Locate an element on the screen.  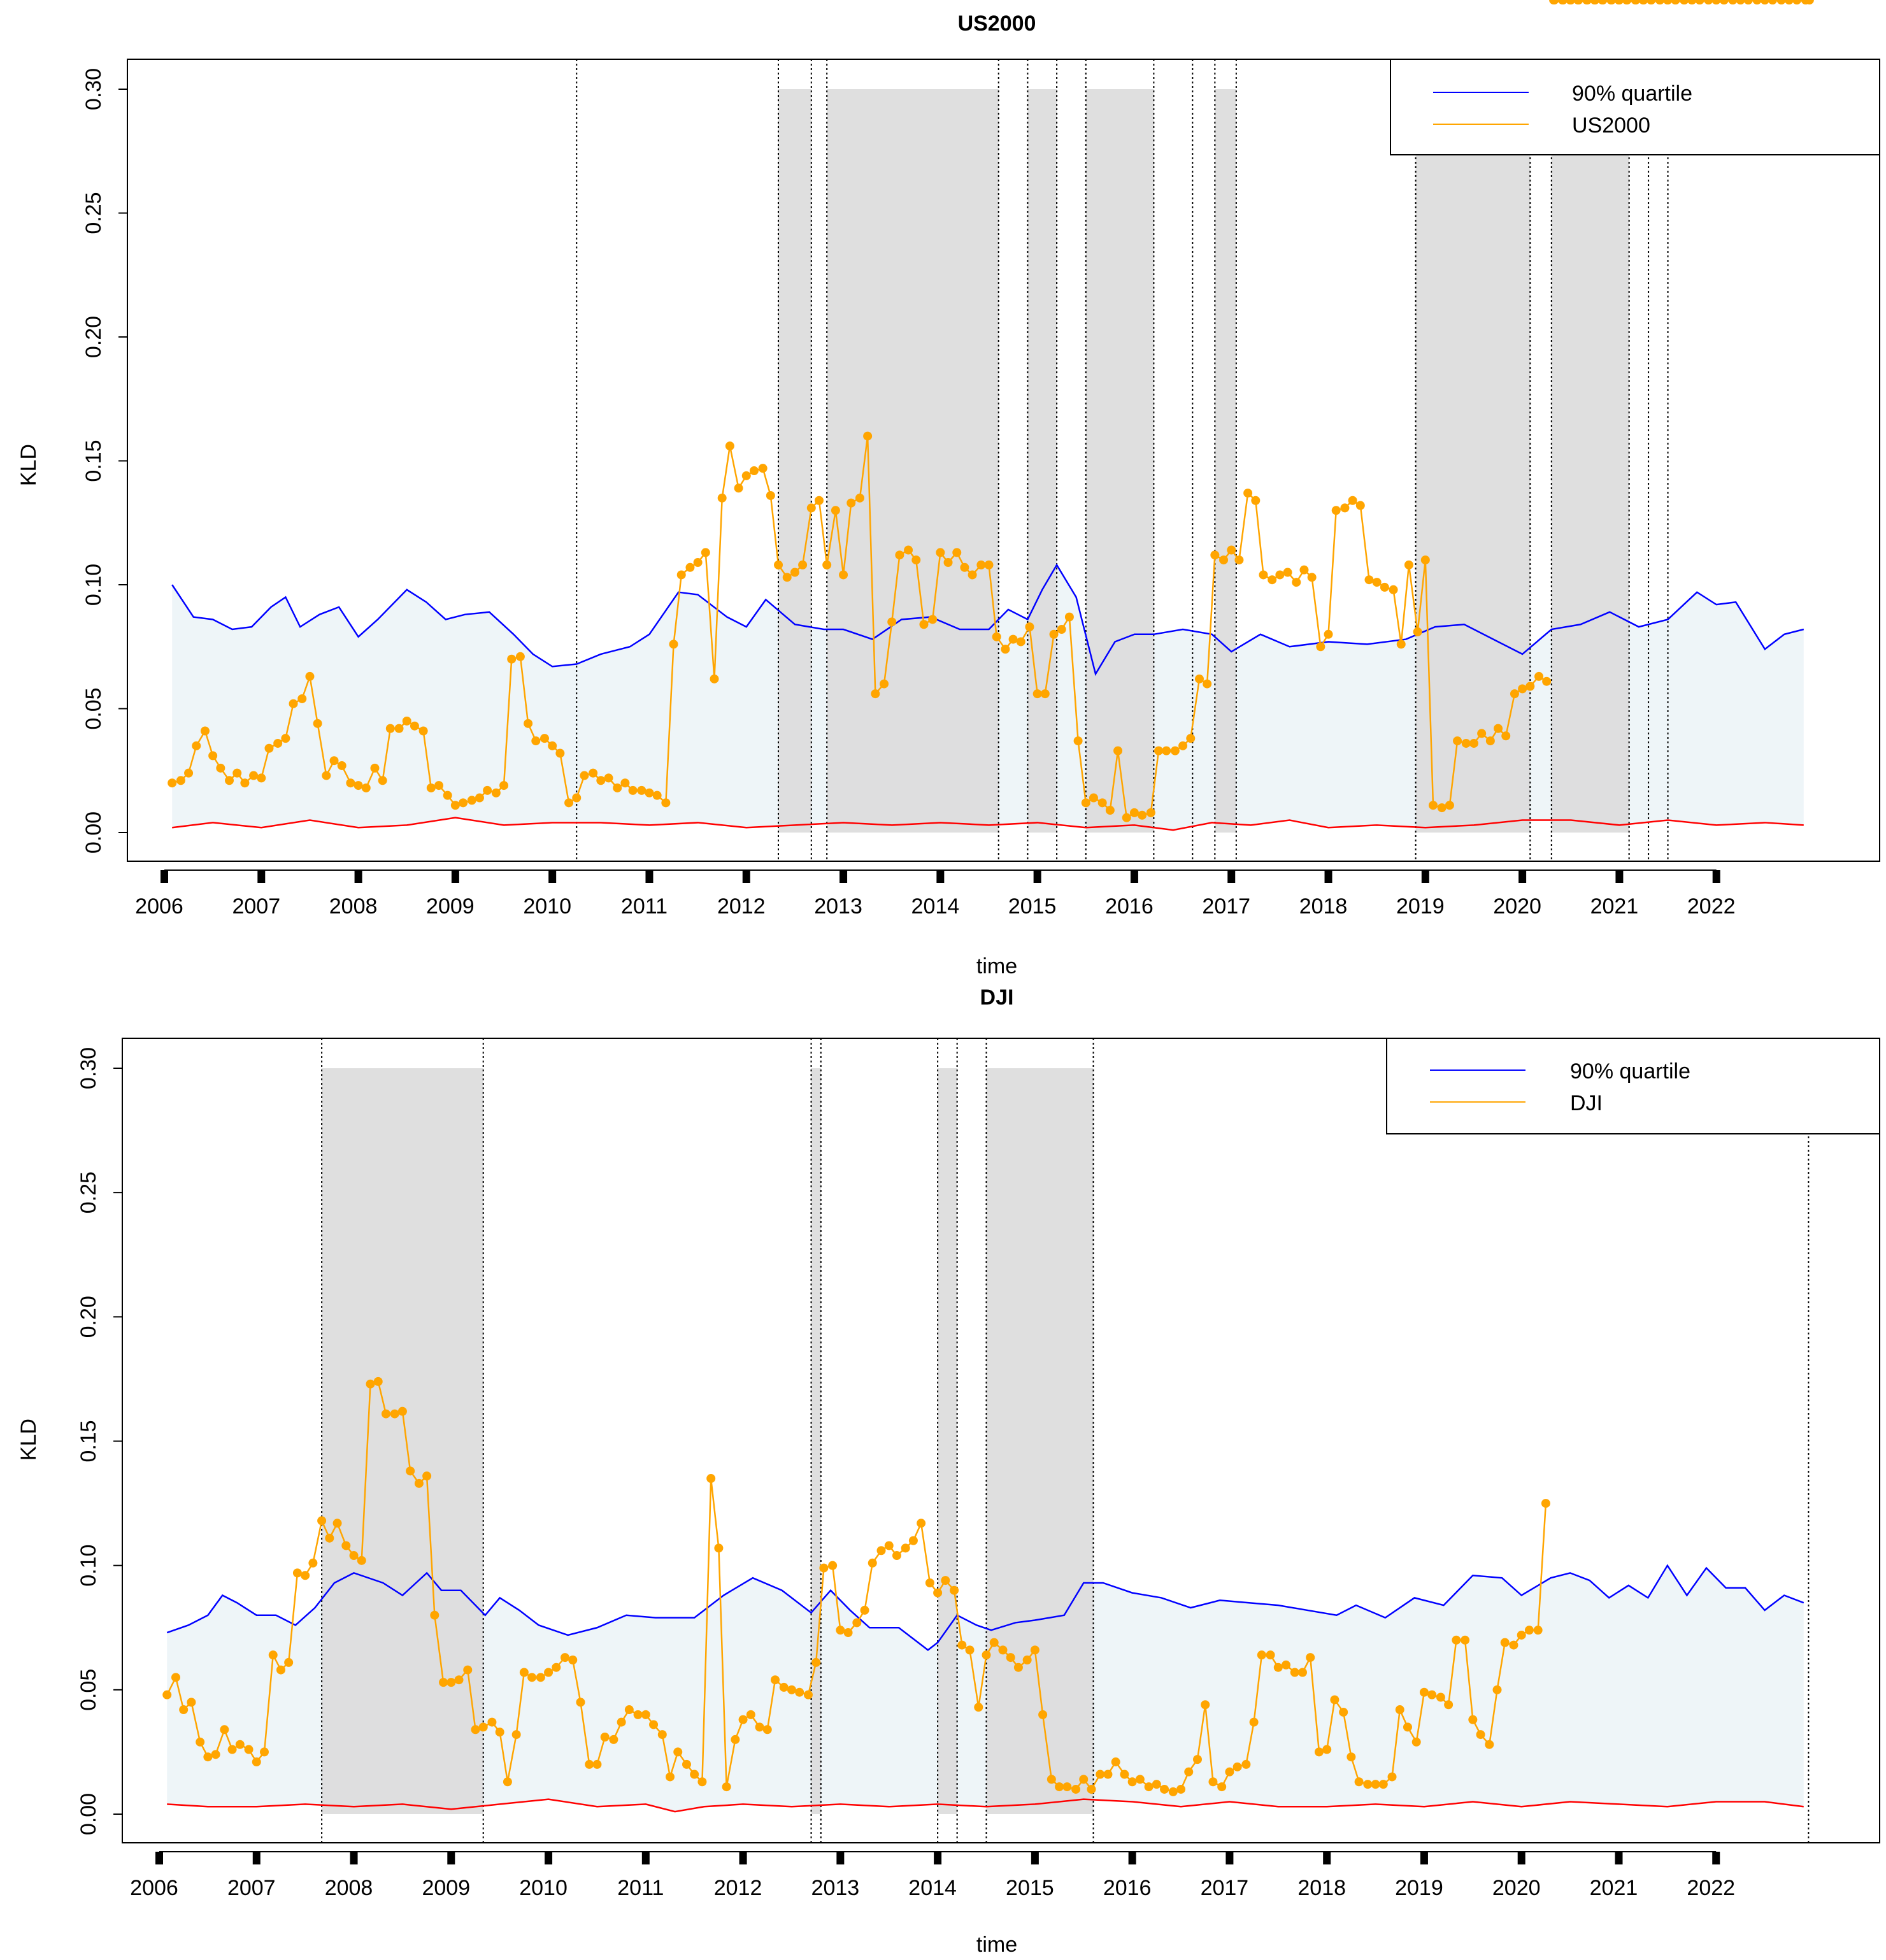
y-tick-label: 0.25 is located at coordinates (88, 1192).